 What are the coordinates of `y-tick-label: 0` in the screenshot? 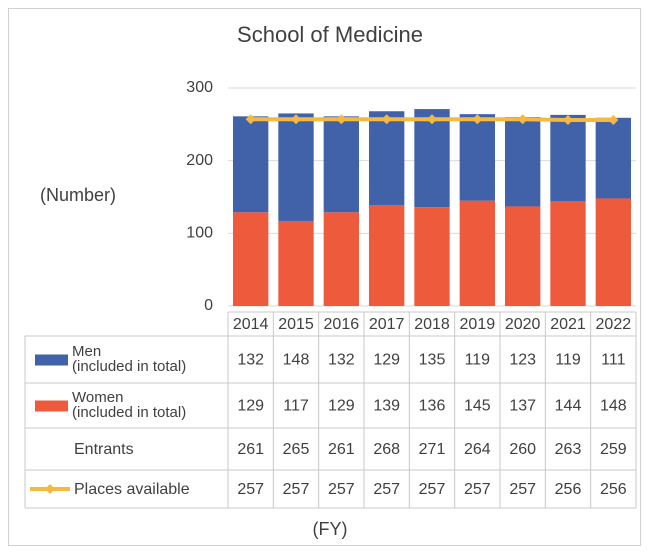 It's located at (208, 305).